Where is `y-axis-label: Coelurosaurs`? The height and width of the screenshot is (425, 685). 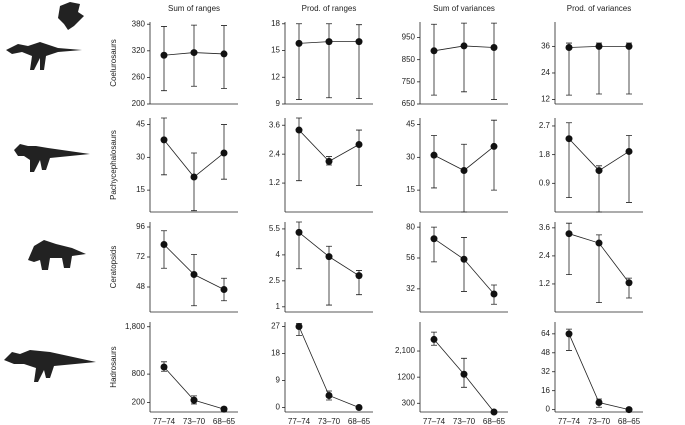
y-axis-label: Coelurosaurs is located at coordinates (113, 63).